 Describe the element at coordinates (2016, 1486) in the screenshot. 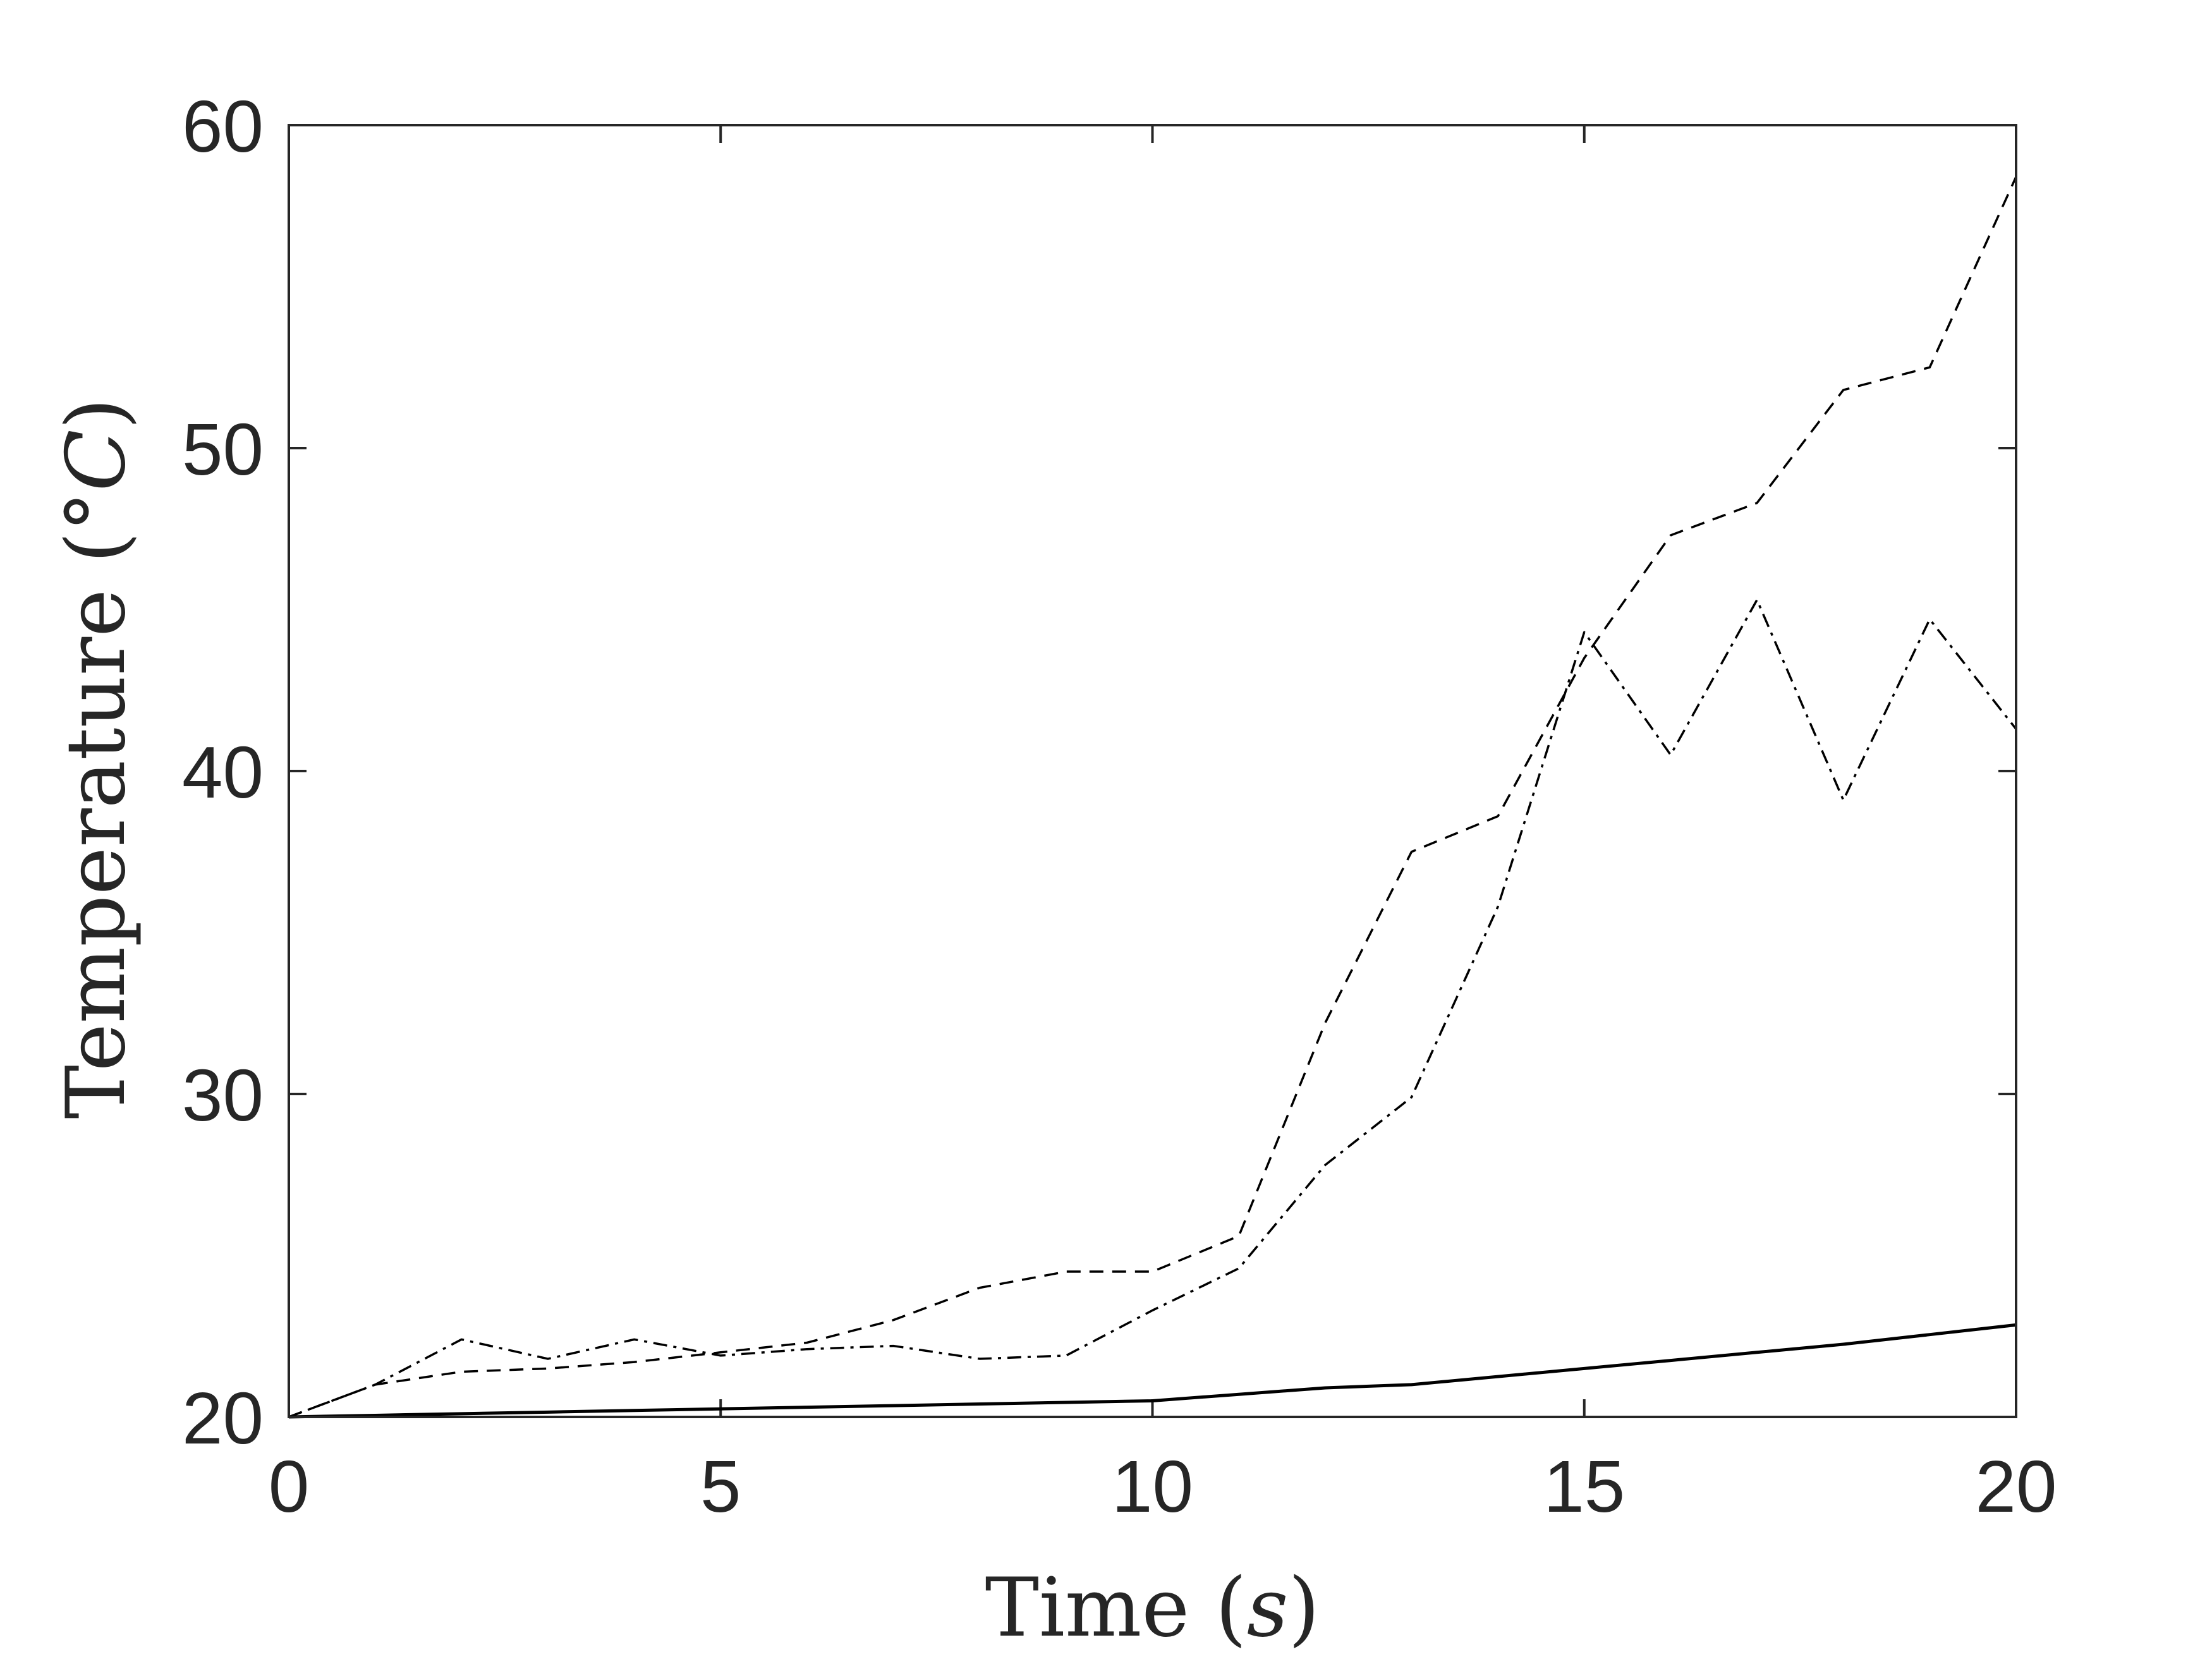

I see `x-tick-label: 20` at that location.